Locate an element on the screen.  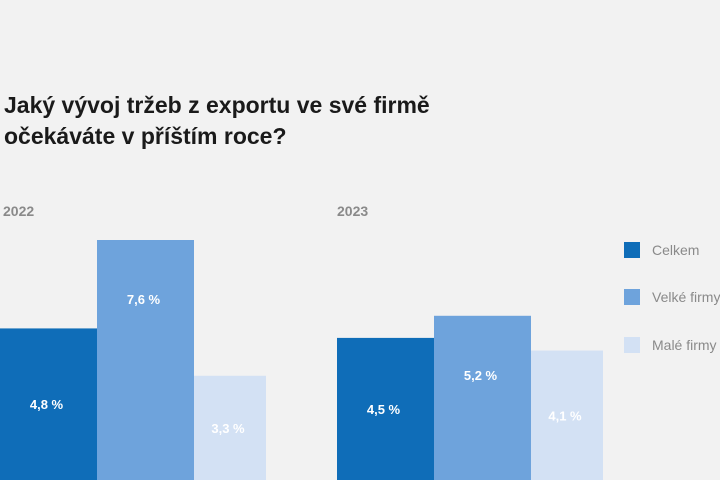
data-label-2022-2: 3,3 % is located at coordinates (228, 428).